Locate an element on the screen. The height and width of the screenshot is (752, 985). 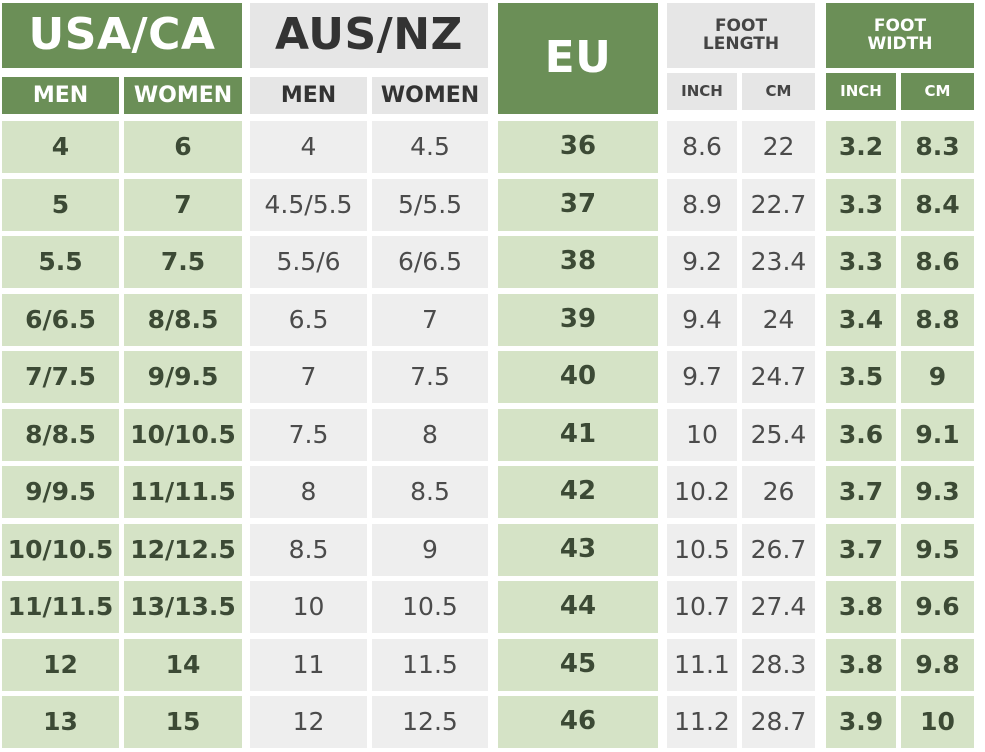
cell-aus-women: 7 is located at coordinates (430, 320).